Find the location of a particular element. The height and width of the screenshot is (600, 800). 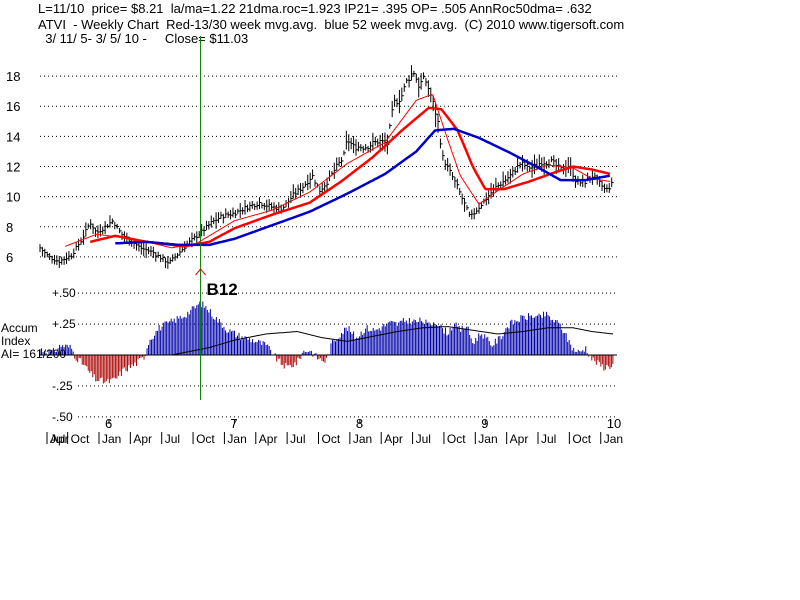

accum-title-line: Accum is located at coordinates (19, 328).